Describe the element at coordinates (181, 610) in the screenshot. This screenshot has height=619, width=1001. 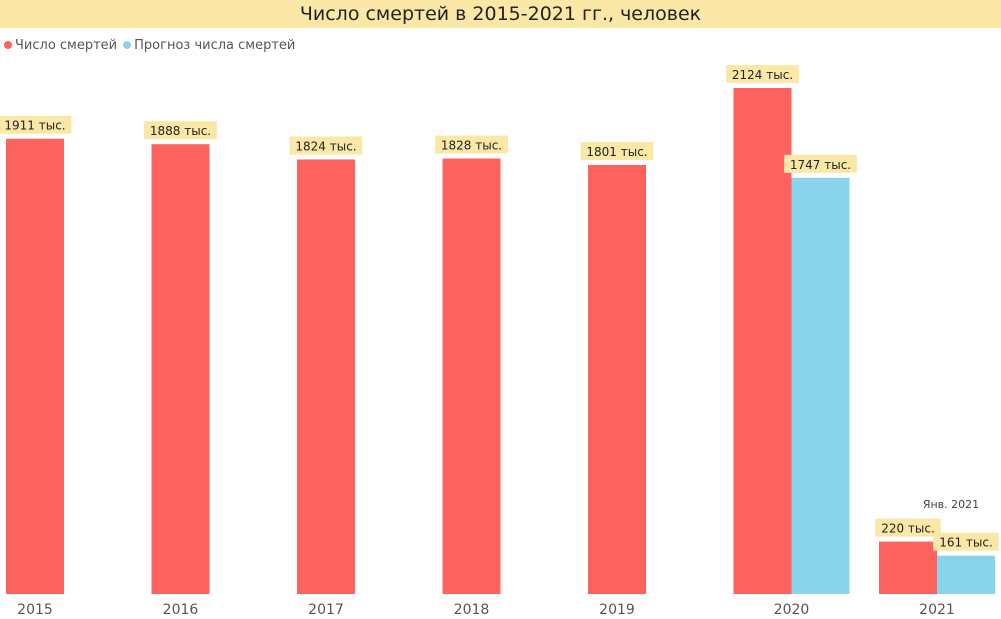
I see `x-tick-label-2016: 2016` at that location.